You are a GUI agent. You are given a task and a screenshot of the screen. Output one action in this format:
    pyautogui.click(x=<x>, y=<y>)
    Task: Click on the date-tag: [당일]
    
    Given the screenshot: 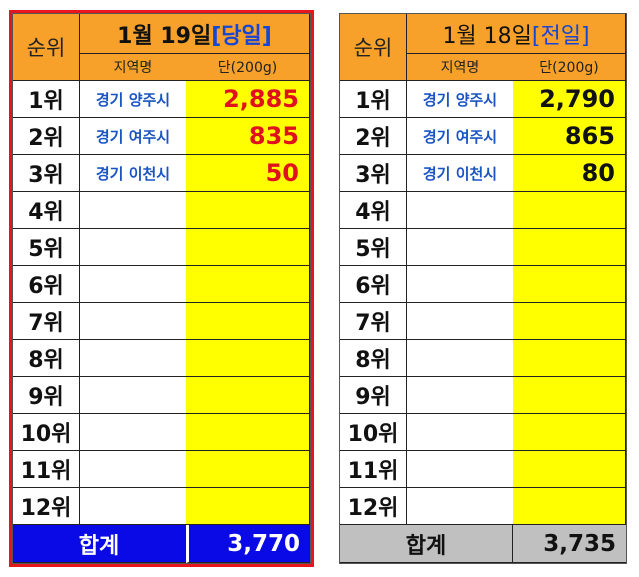 What is the action you would take?
    pyautogui.click(x=241, y=36)
    